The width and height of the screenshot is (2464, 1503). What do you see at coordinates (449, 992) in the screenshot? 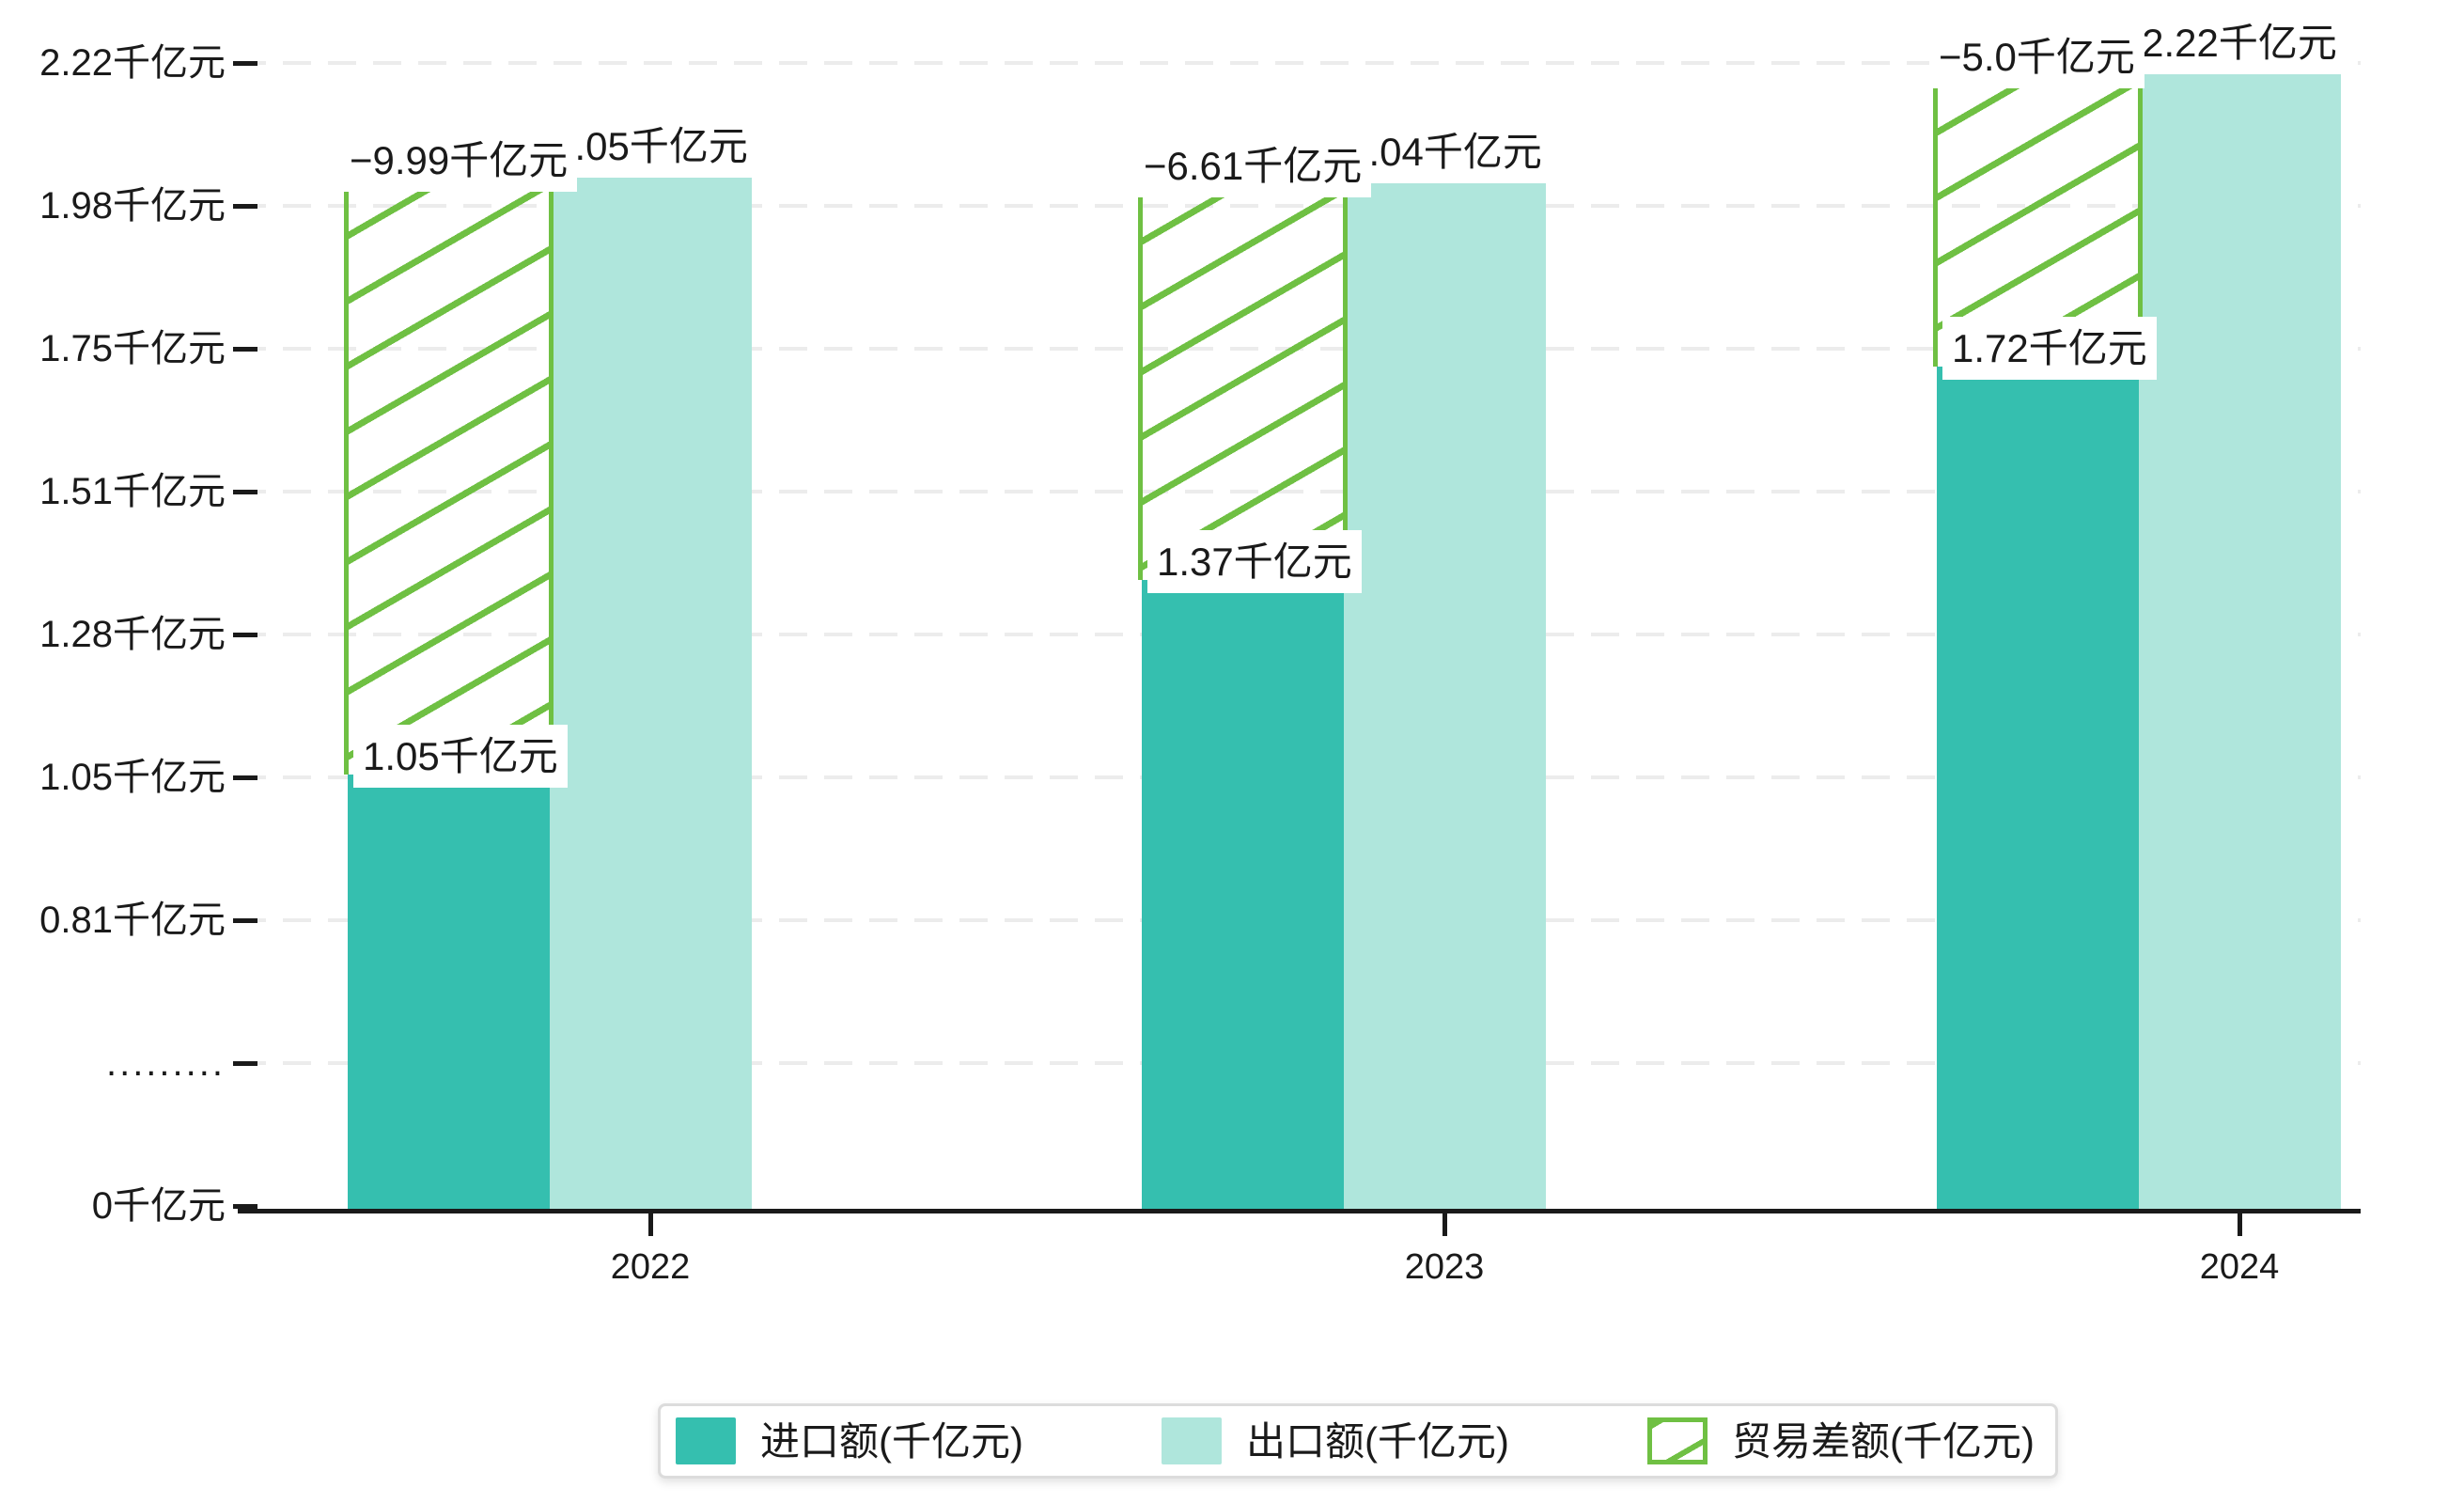
I see `import-bar-2022` at bounding box center [449, 992].